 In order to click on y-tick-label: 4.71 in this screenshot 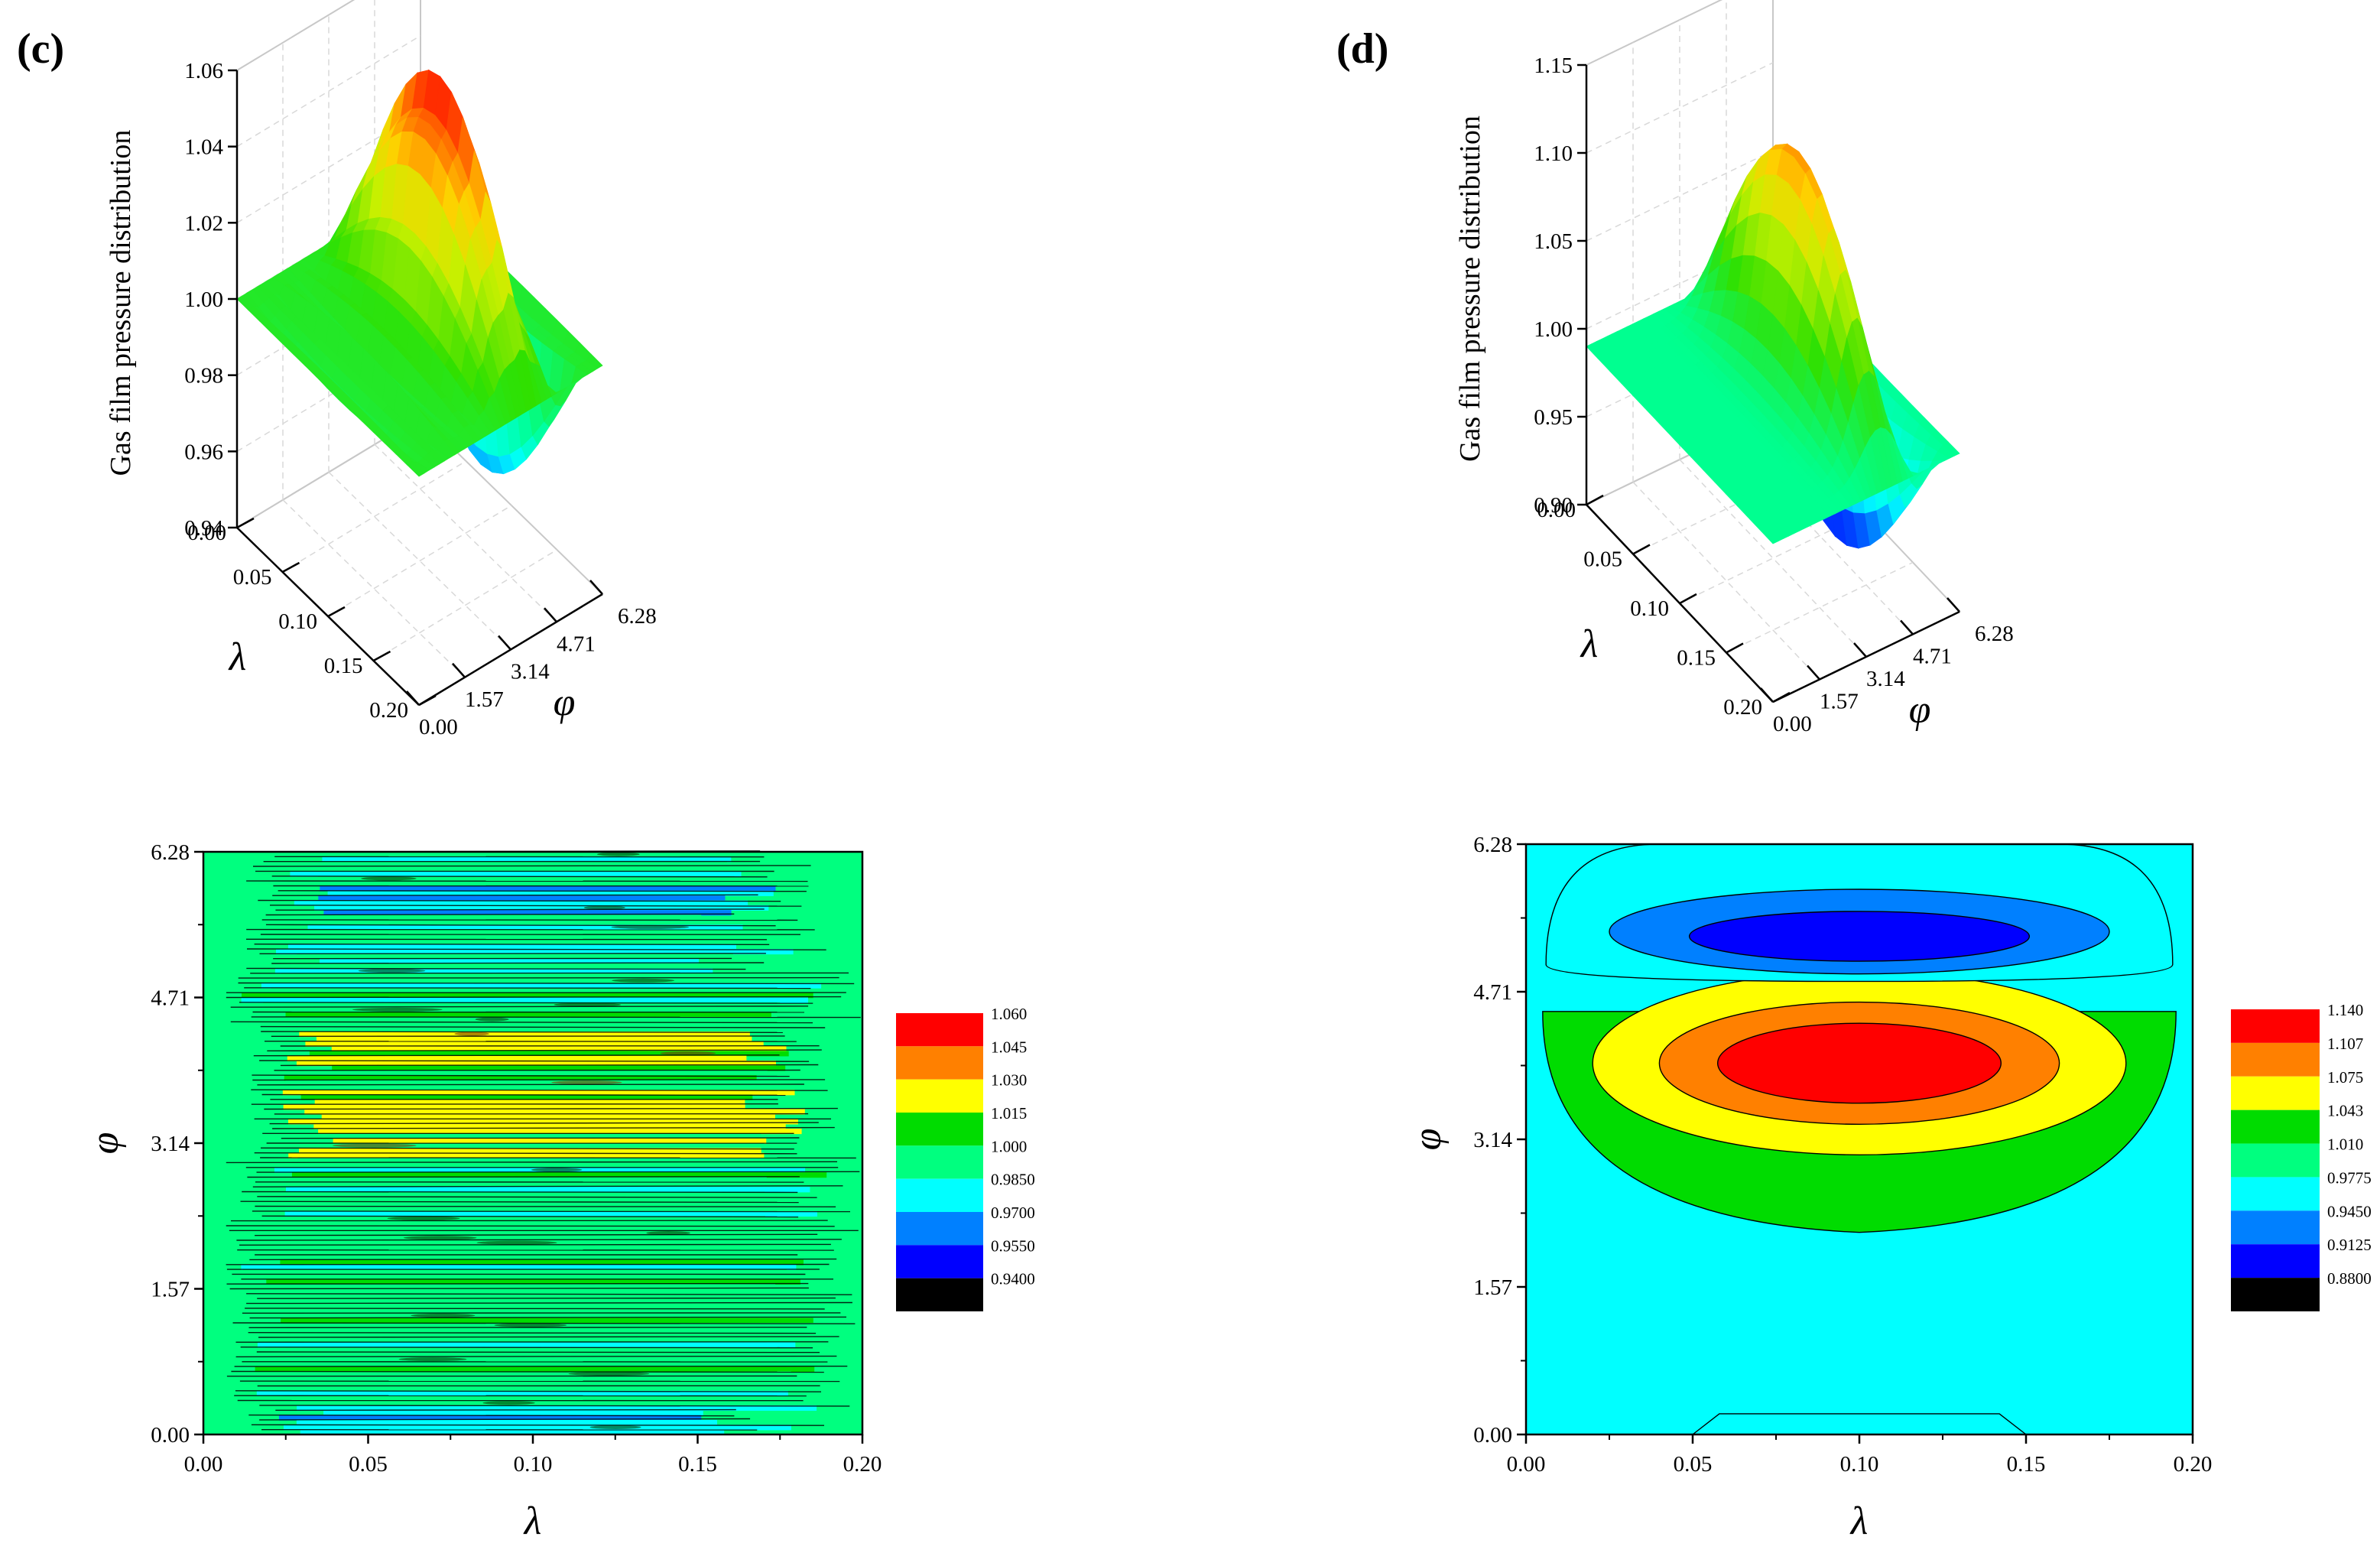, I will do `click(170, 998)`.